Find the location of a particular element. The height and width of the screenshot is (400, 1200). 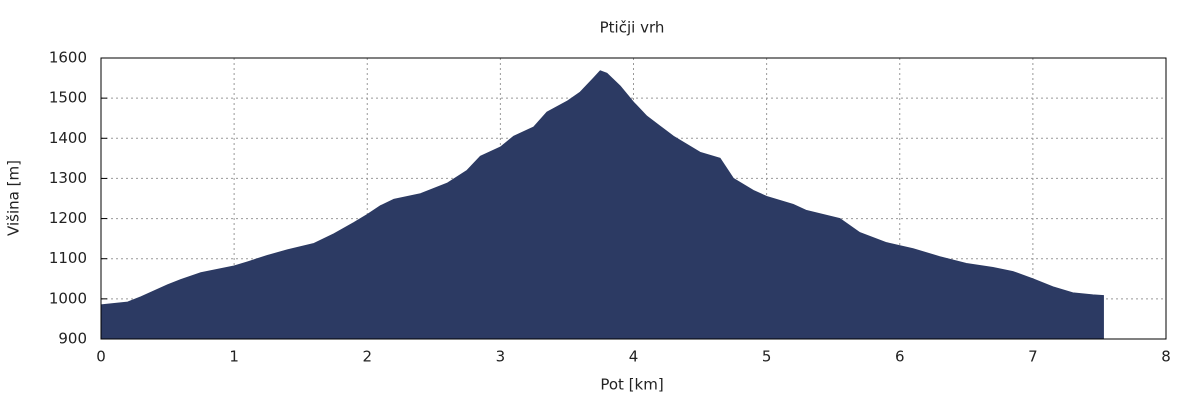

y-tick-label: 1300 is located at coordinates (68, 178).